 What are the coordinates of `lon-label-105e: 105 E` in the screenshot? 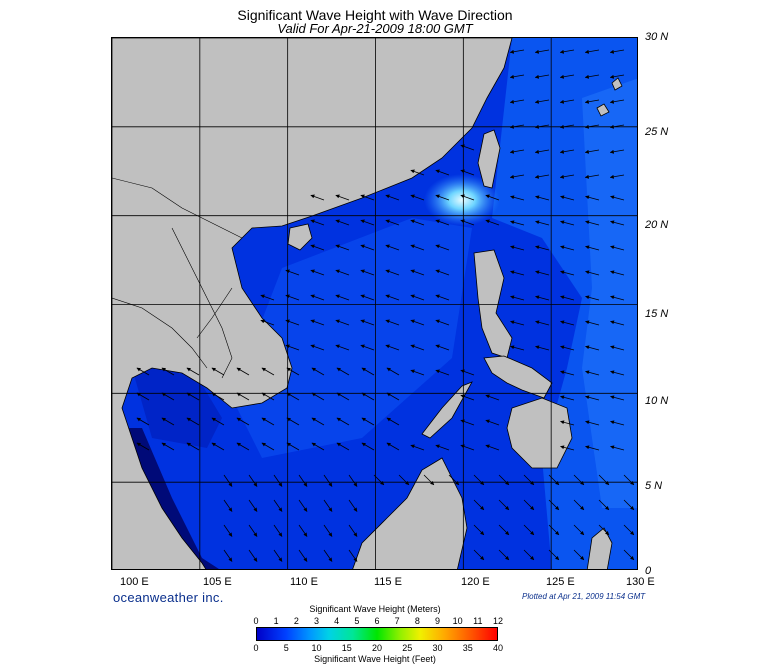 It's located at (217, 582).